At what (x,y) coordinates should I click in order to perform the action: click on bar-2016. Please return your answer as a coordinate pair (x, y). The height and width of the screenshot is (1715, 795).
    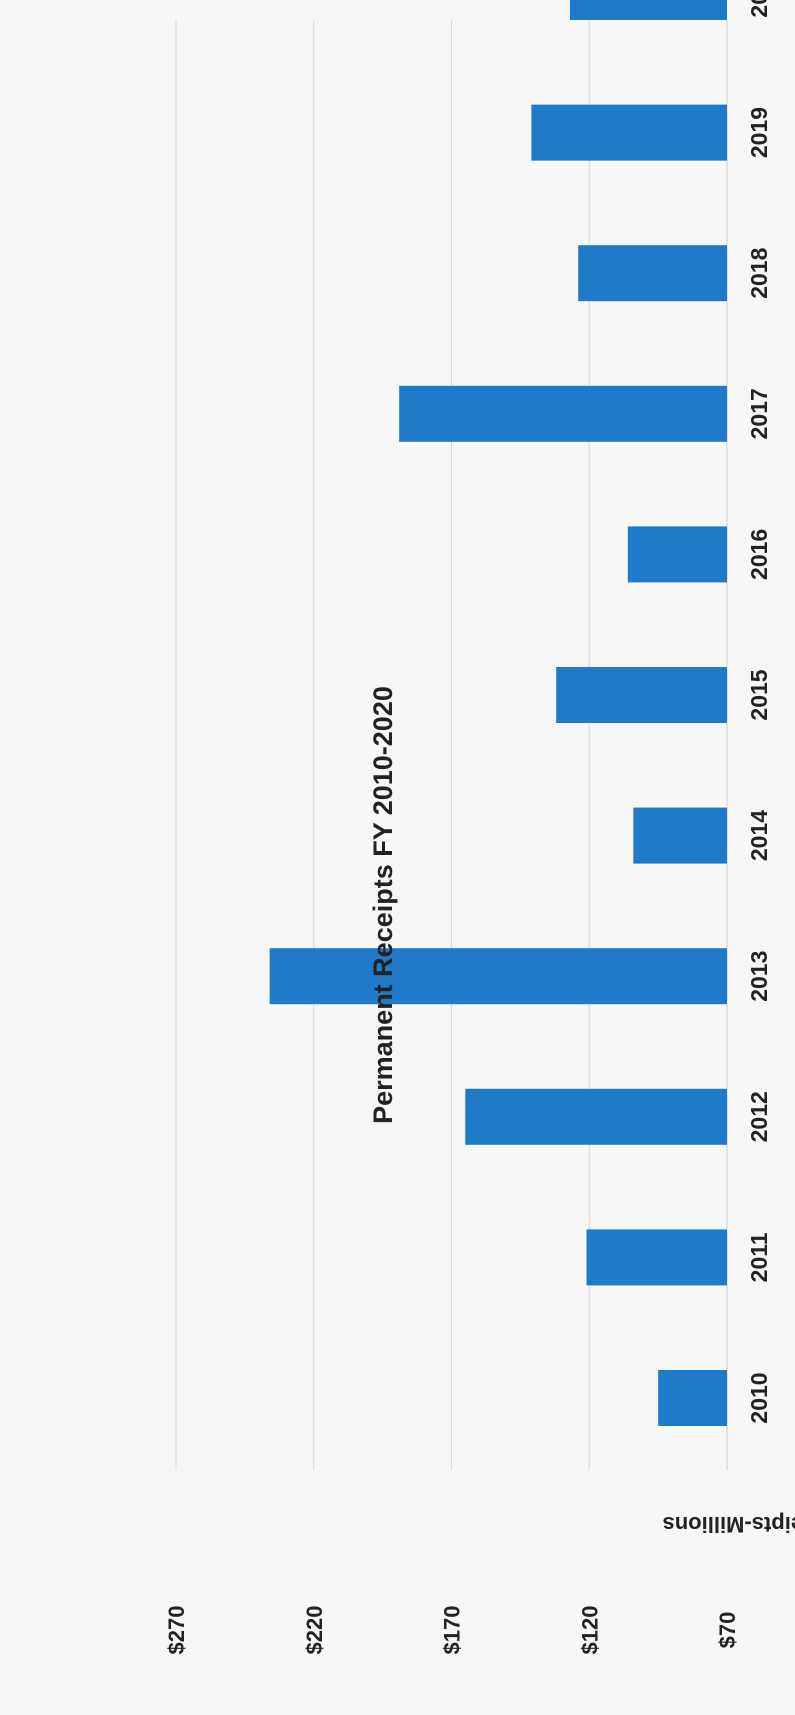
    Looking at the image, I should click on (677, 554).